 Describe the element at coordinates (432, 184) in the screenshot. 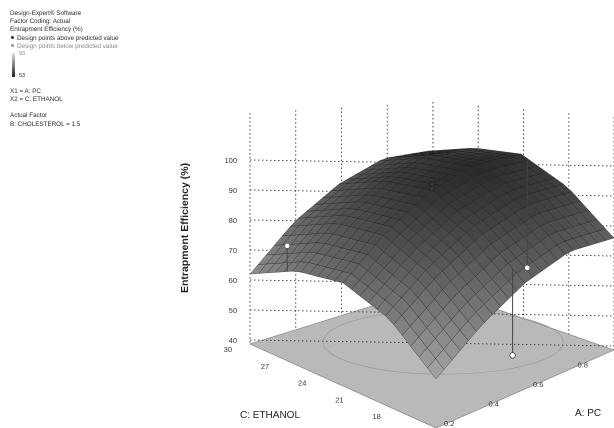

I see `design-point-above` at that location.